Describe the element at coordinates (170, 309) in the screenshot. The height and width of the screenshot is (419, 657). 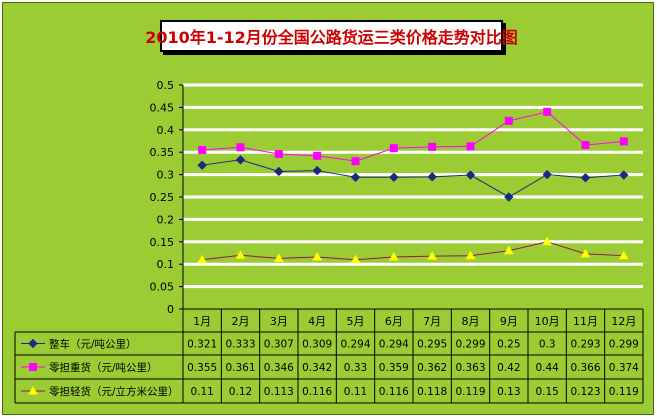
I see `y-tick-label: 0` at that location.